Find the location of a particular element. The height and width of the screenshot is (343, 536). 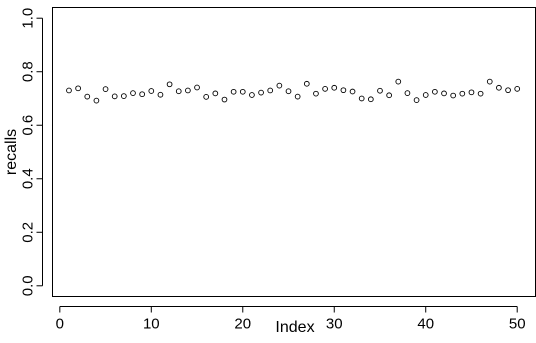

x-tick-label: 40 is located at coordinates (425, 324).